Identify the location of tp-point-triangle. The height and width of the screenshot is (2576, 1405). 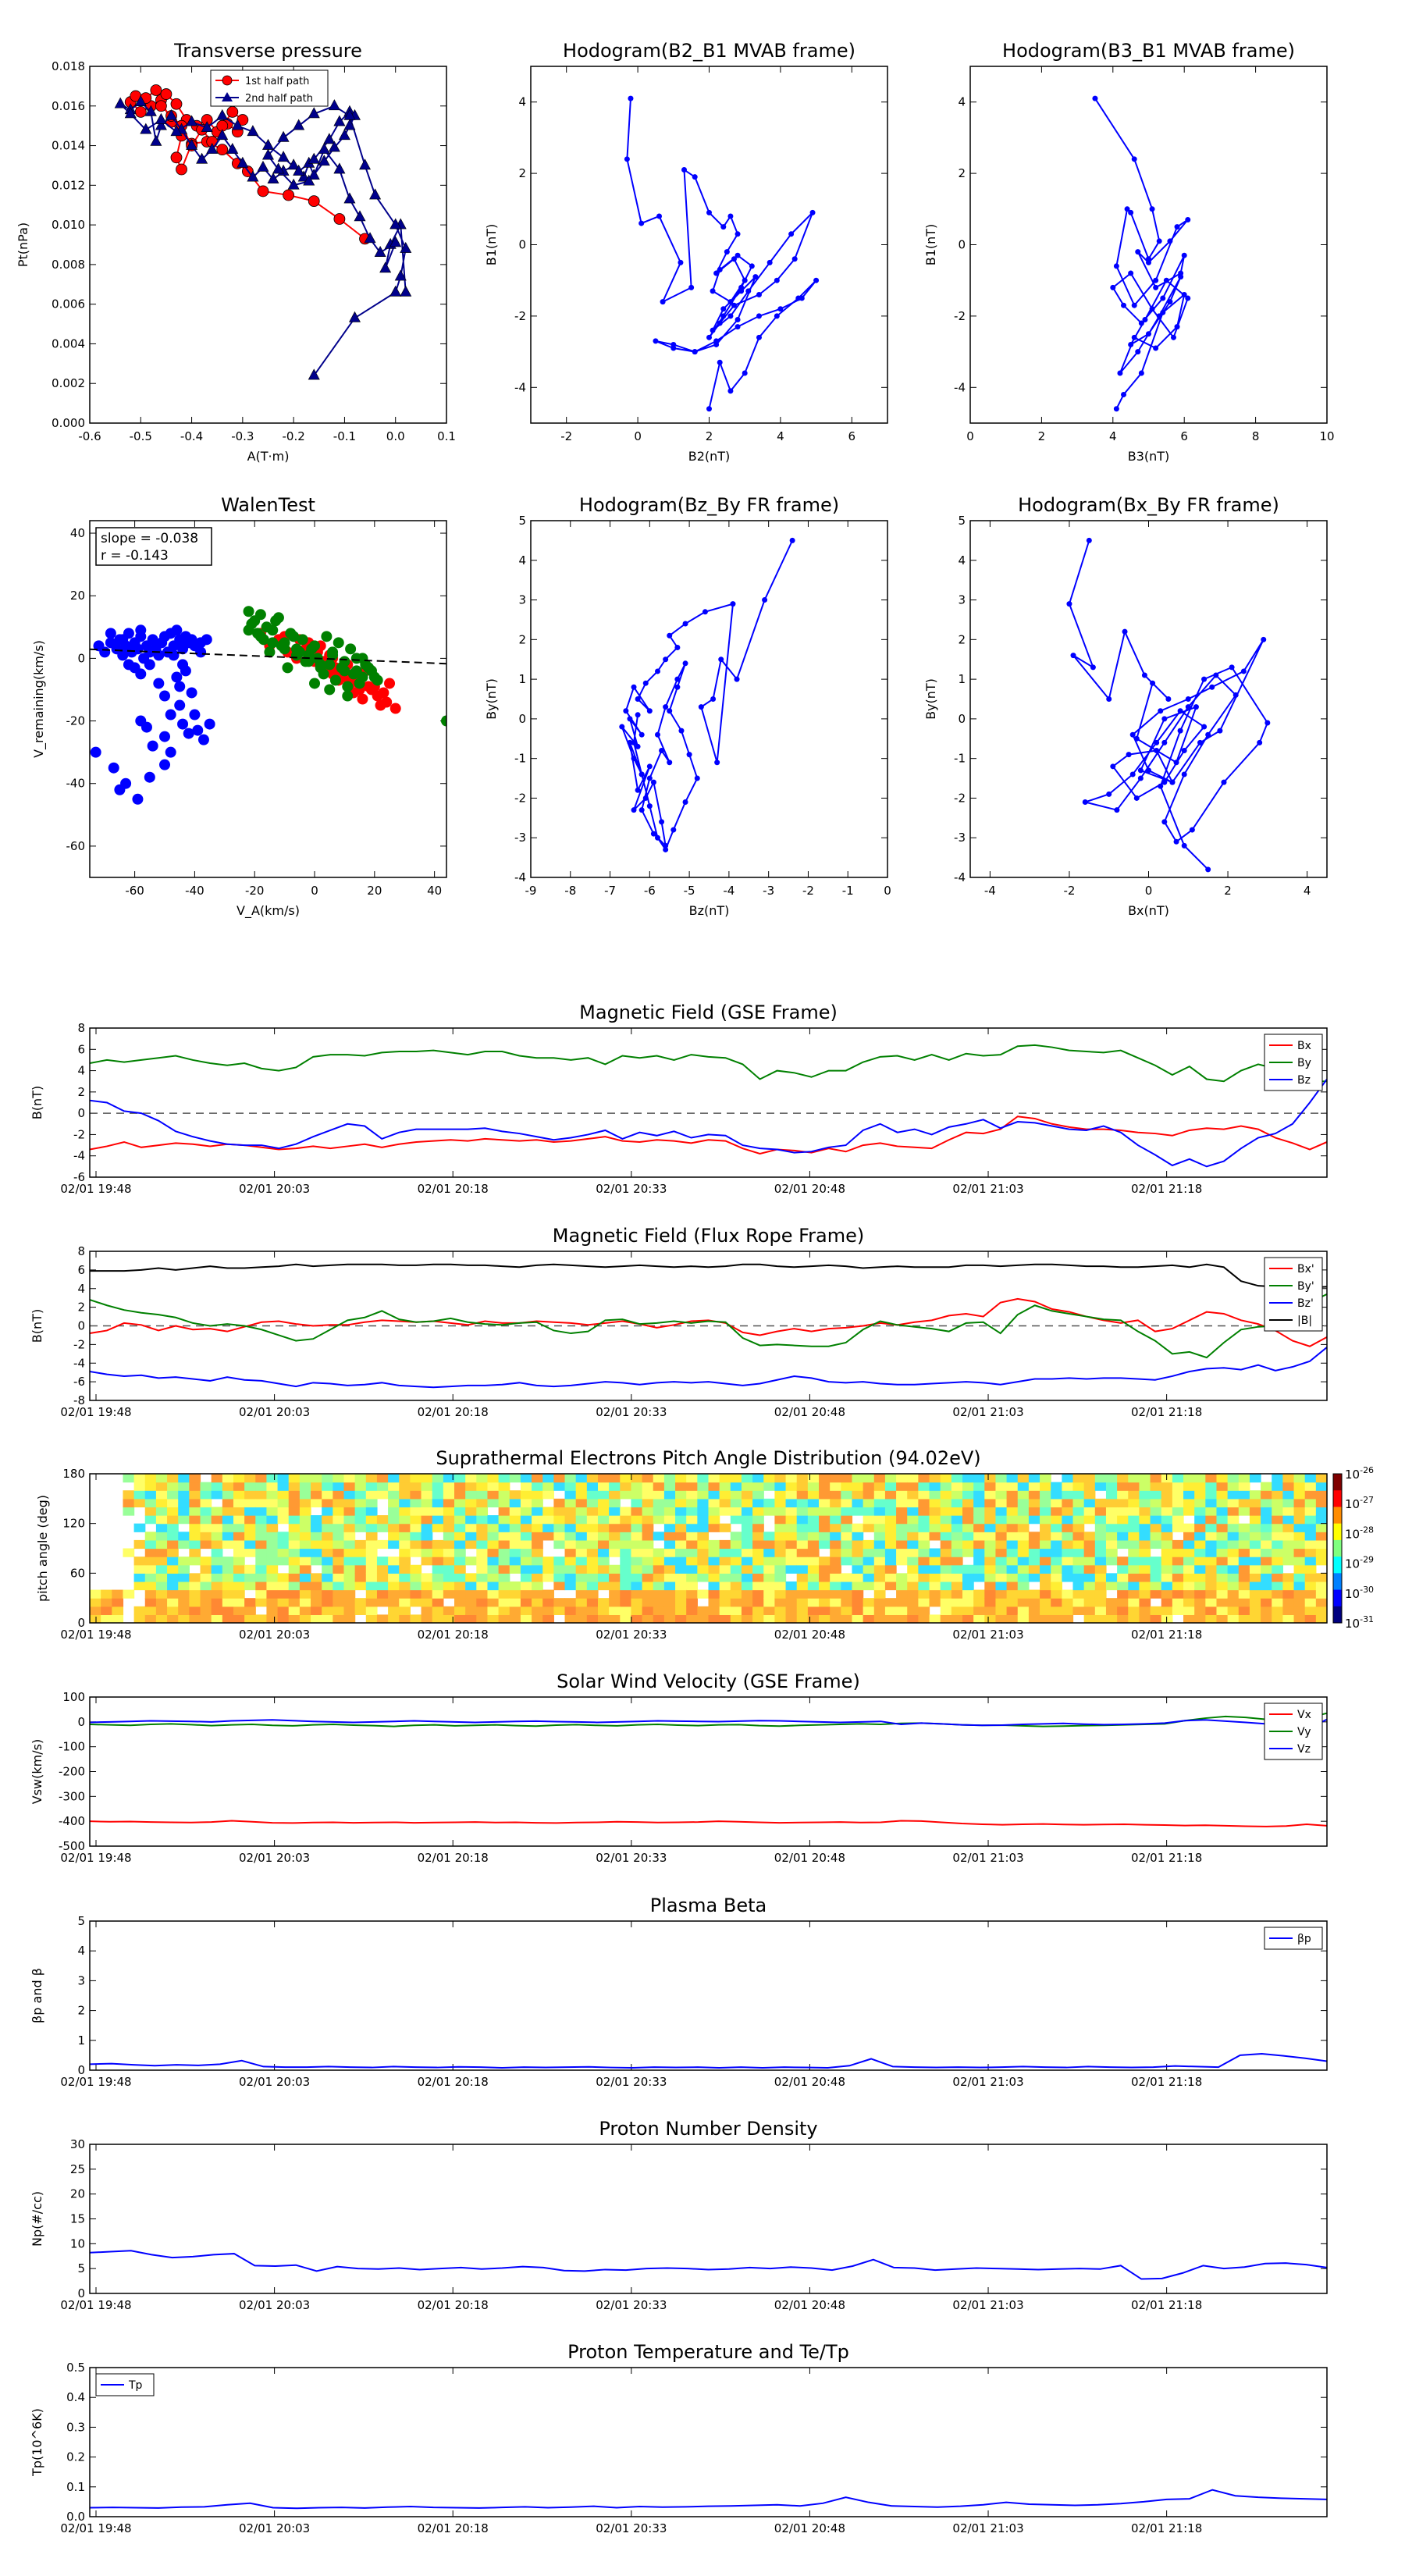
(324, 148).